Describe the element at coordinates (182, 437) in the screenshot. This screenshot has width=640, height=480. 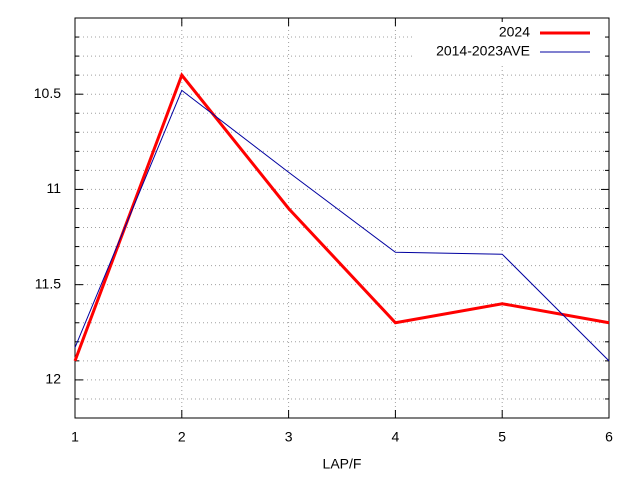
I see `x-tick-label: 2` at that location.